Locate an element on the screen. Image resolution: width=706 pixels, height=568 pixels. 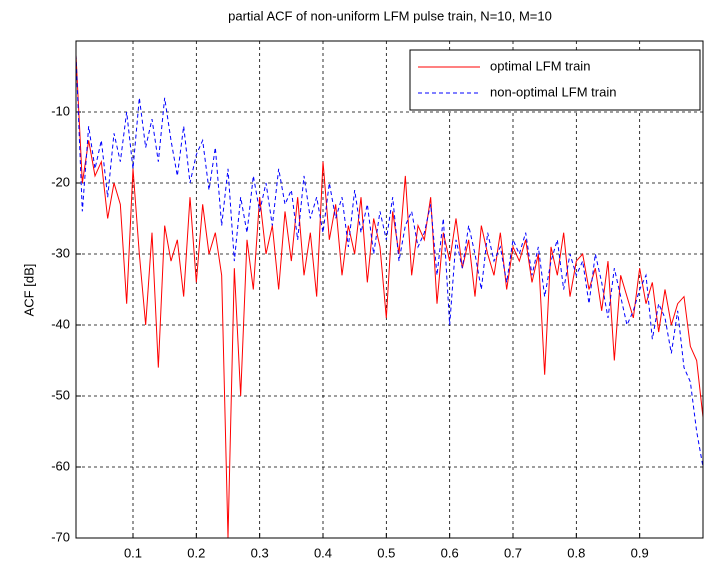
x-tick-label: 0.2 is located at coordinates (196, 552).